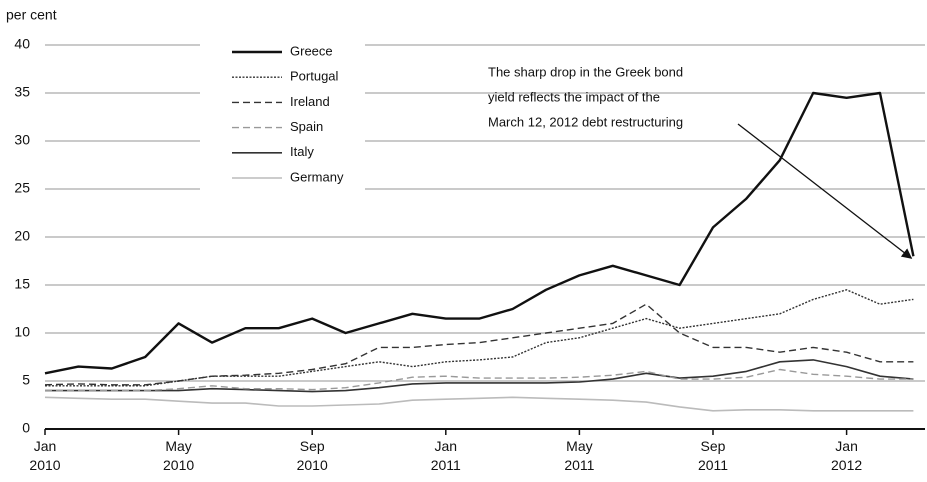  Describe the element at coordinates (310, 101) in the screenshot. I see `legend-label: Ireland` at that location.